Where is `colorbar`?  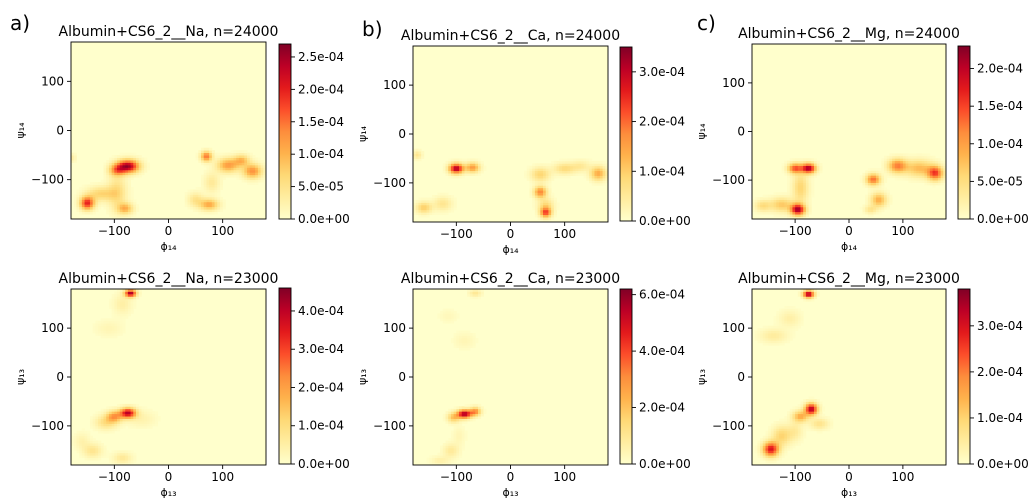
colorbar is located at coordinates (285, 131).